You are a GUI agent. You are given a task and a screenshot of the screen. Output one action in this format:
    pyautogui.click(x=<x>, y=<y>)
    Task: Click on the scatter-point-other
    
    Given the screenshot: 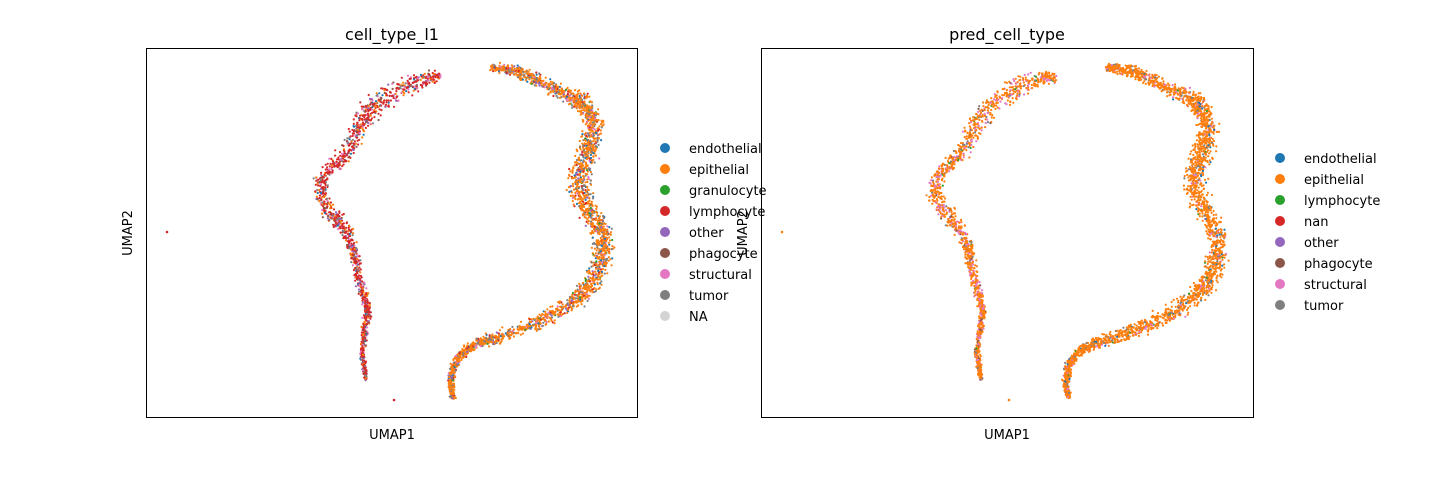 What is the action you would take?
    pyautogui.click(x=467, y=351)
    